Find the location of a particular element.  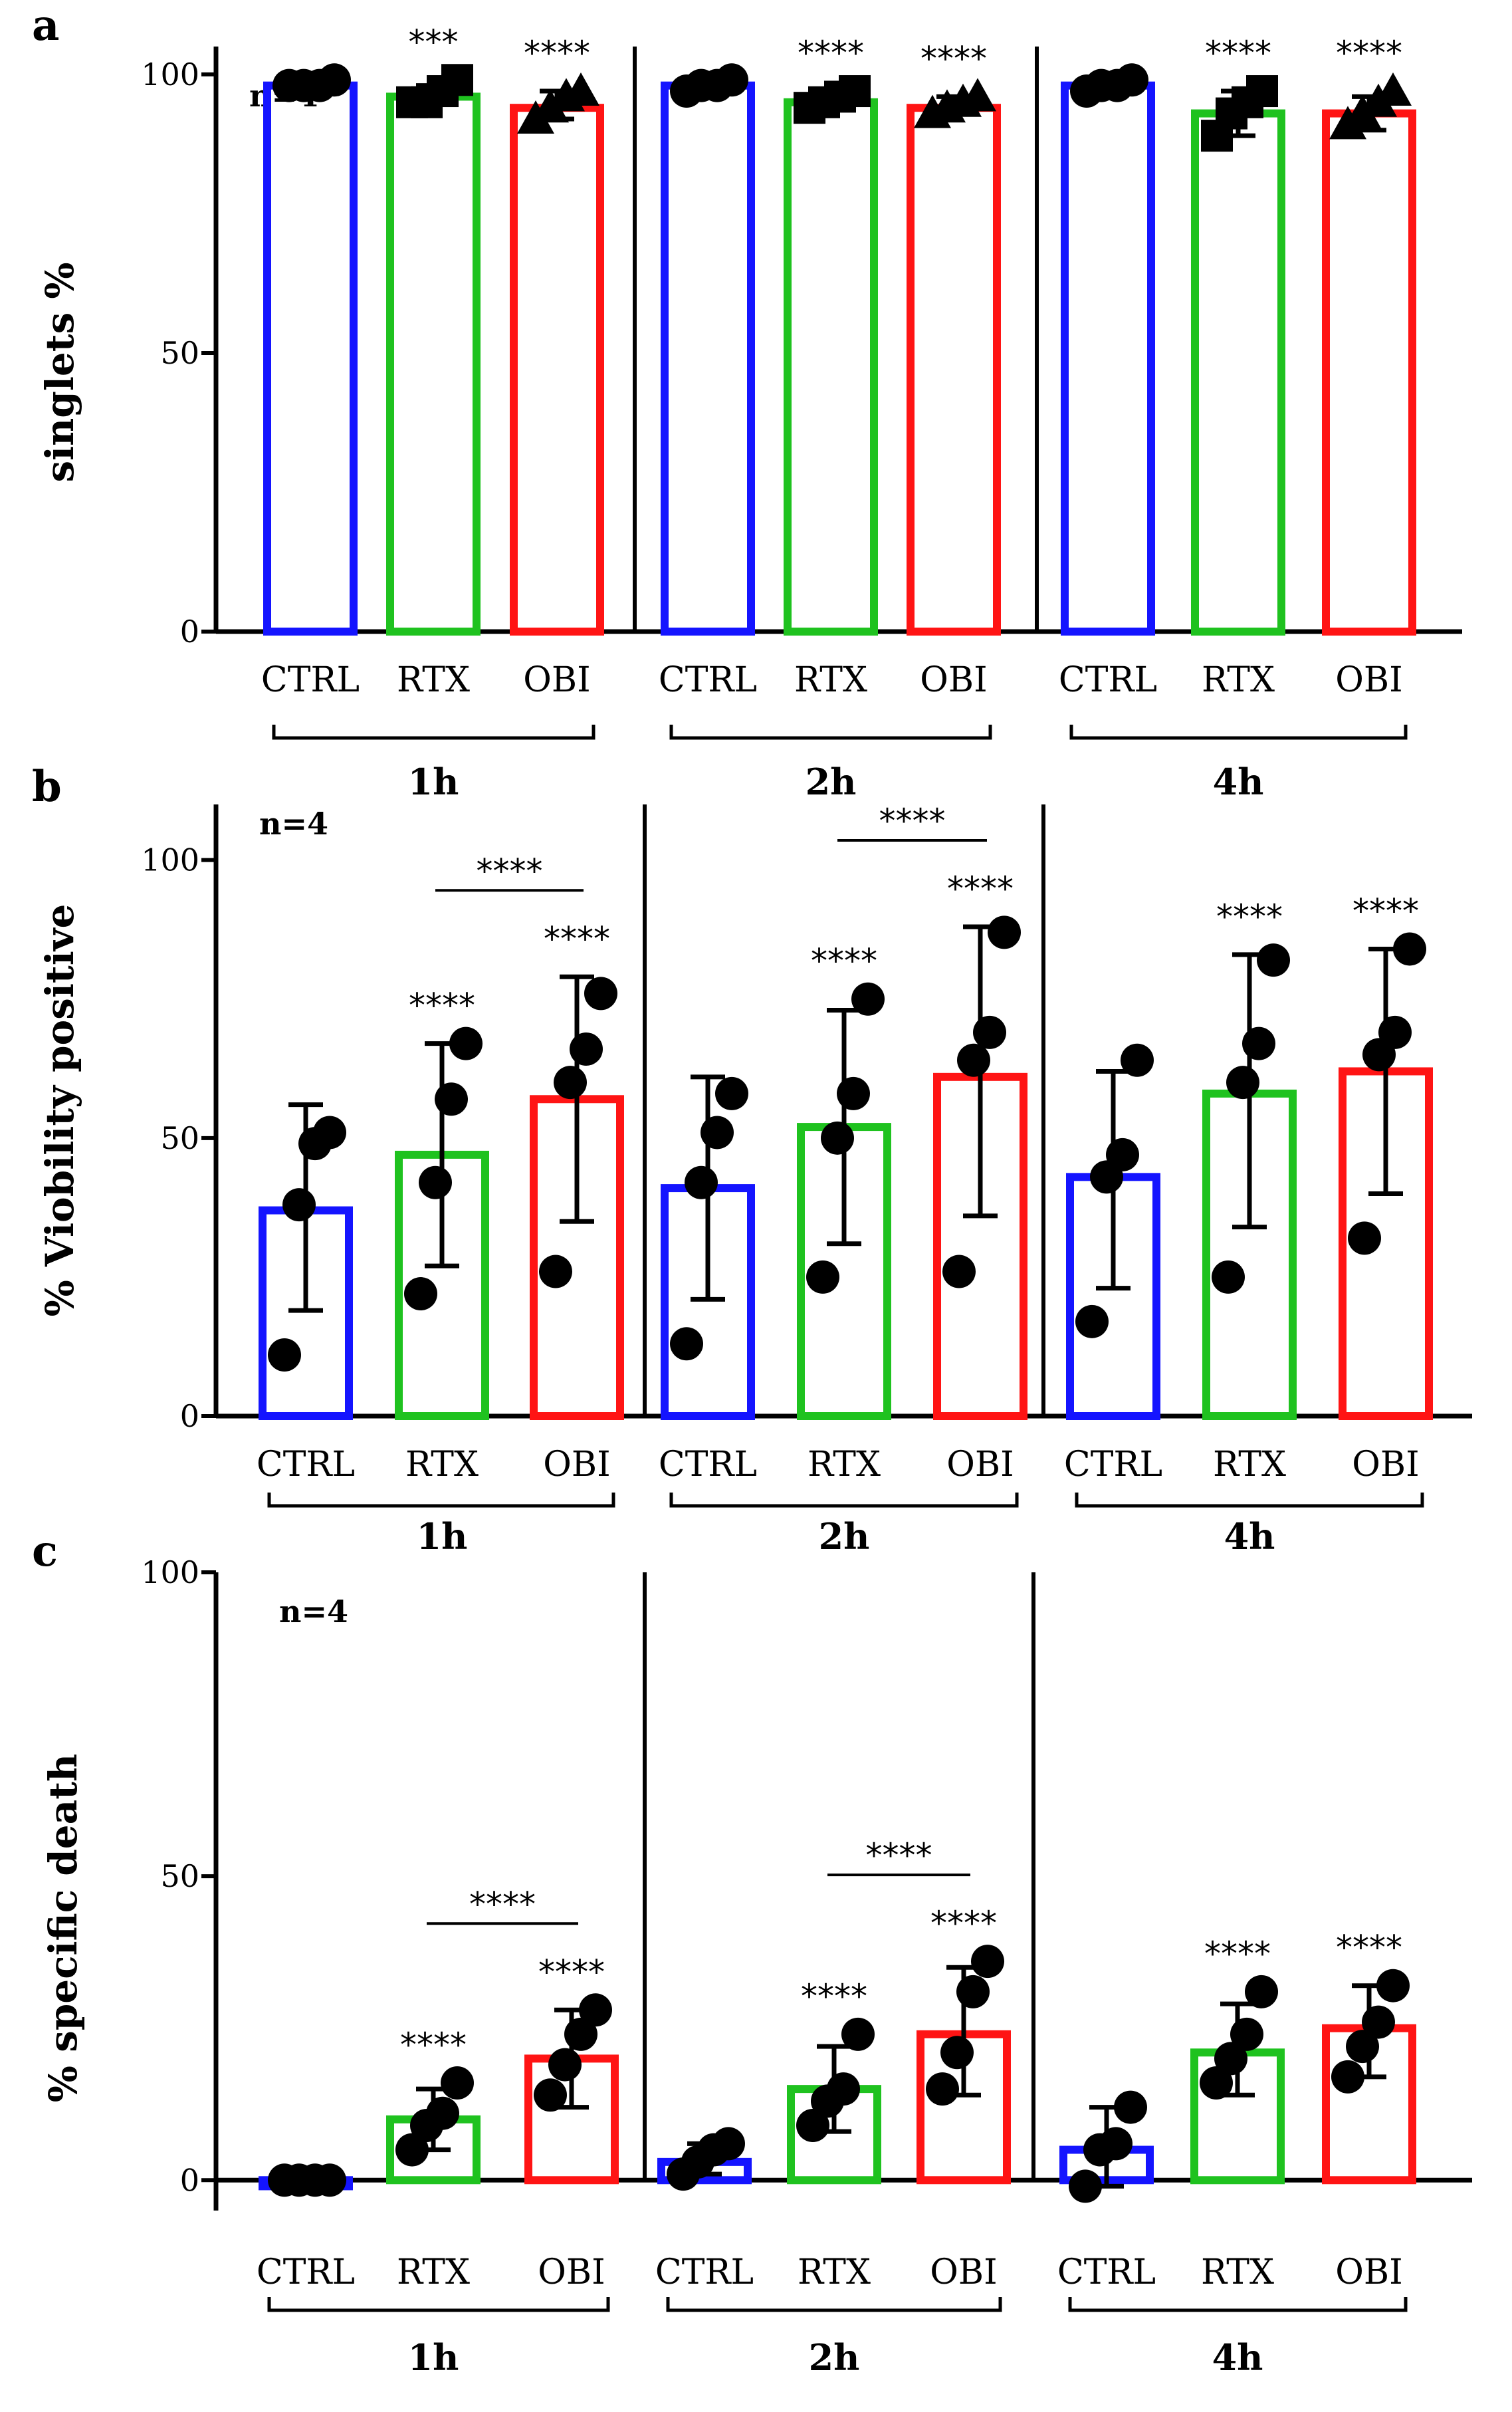

panel-c-y-tick-label: 100 is located at coordinates (170, 1572).